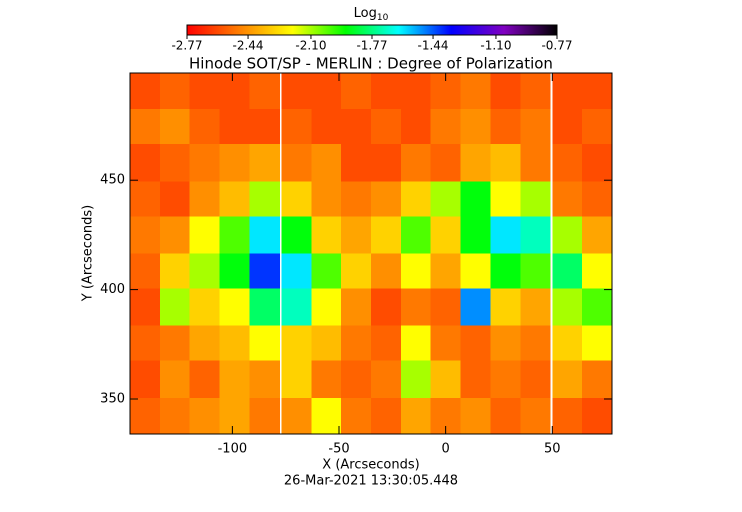 The height and width of the screenshot is (512, 742). What do you see at coordinates (371, 481) in the screenshot?
I see `footer: 26-Mar-2021 13:30:05.448` at bounding box center [371, 481].